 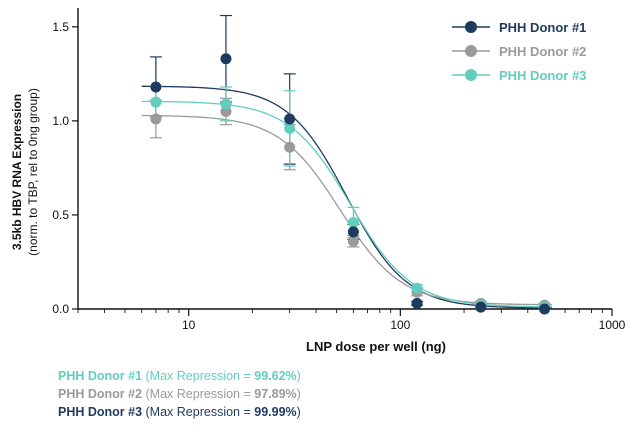 I want to click on summary-donor-name: PHH Donor #2, so click(x=100, y=394).